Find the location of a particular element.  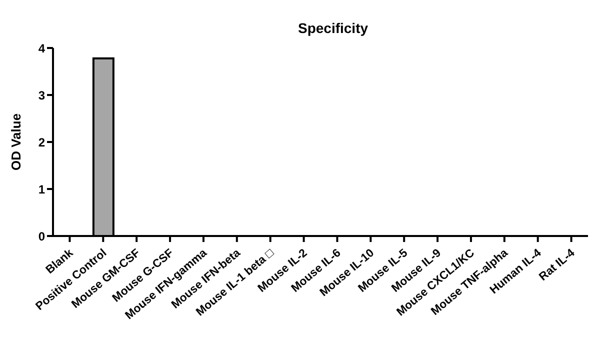

y-tick-label: 3 is located at coordinates (42, 95).